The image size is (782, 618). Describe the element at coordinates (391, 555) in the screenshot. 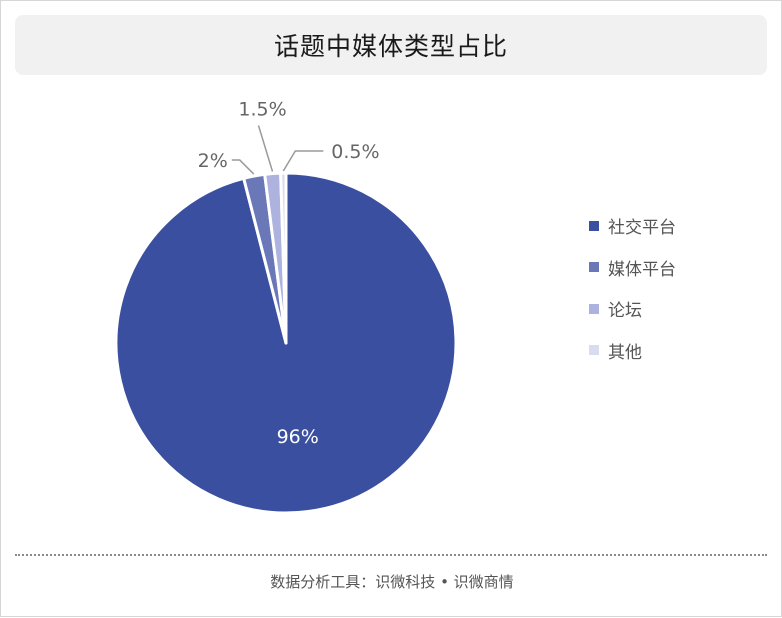

I see `divider` at that location.